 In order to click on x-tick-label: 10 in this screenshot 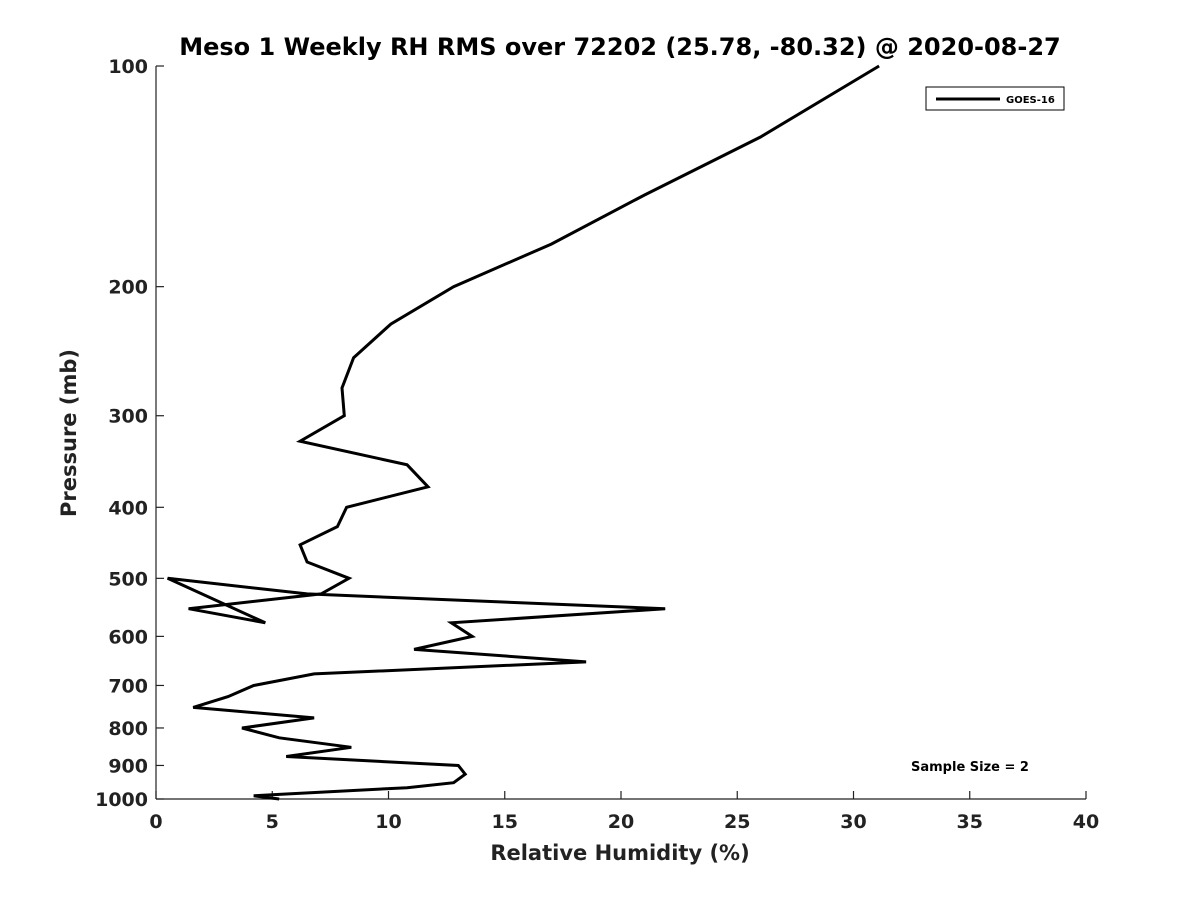, I will do `click(388, 822)`.